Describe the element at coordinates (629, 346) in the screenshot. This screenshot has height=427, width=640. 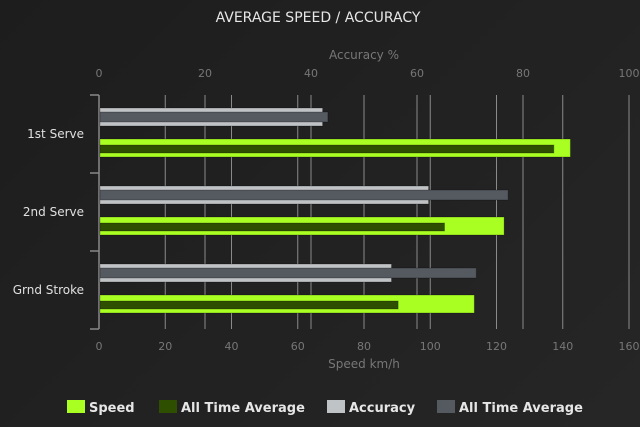
I see `bottom-tick-label: 160` at that location.